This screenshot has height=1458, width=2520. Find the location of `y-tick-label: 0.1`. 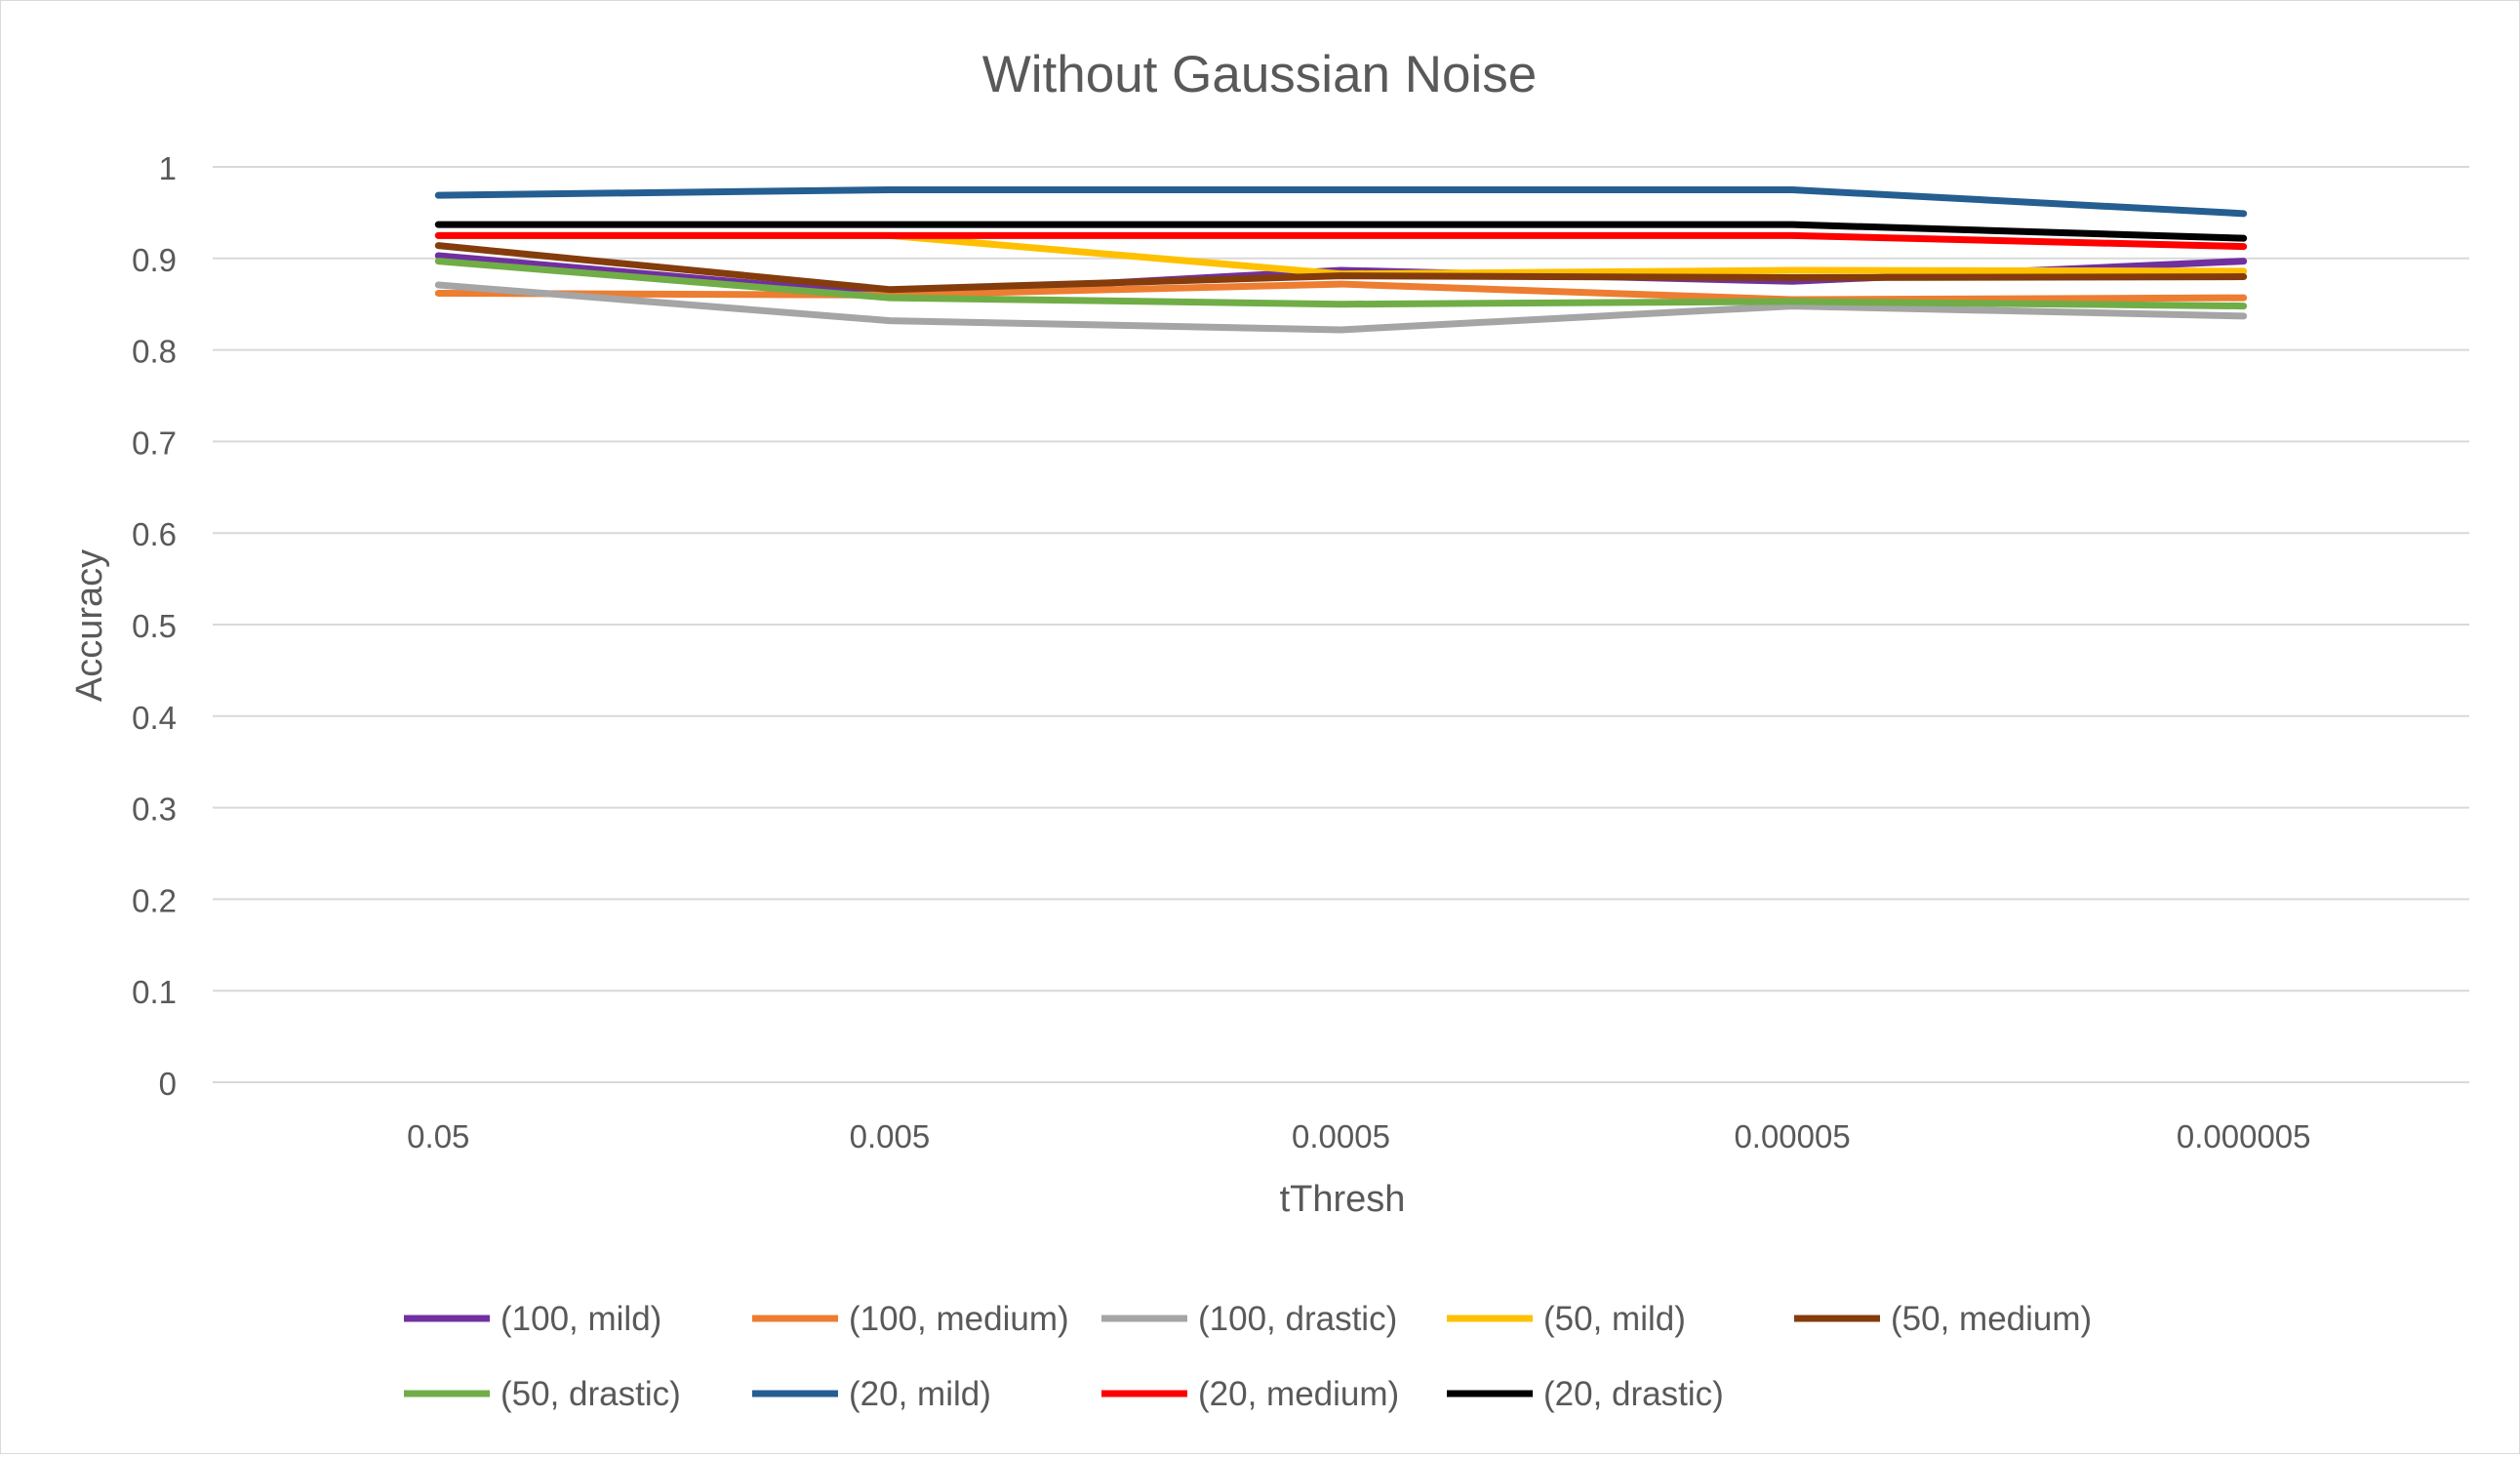

y-tick-label: 0.1 is located at coordinates (154, 992).